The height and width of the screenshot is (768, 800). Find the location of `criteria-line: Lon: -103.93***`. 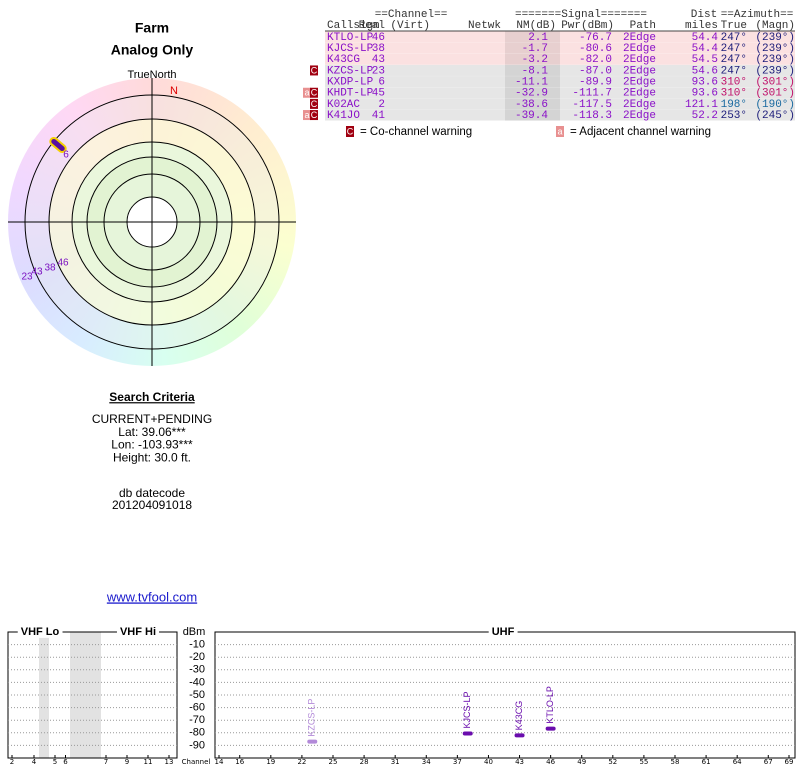

criteria-line: Lon: -103.93*** is located at coordinates (152, 445).